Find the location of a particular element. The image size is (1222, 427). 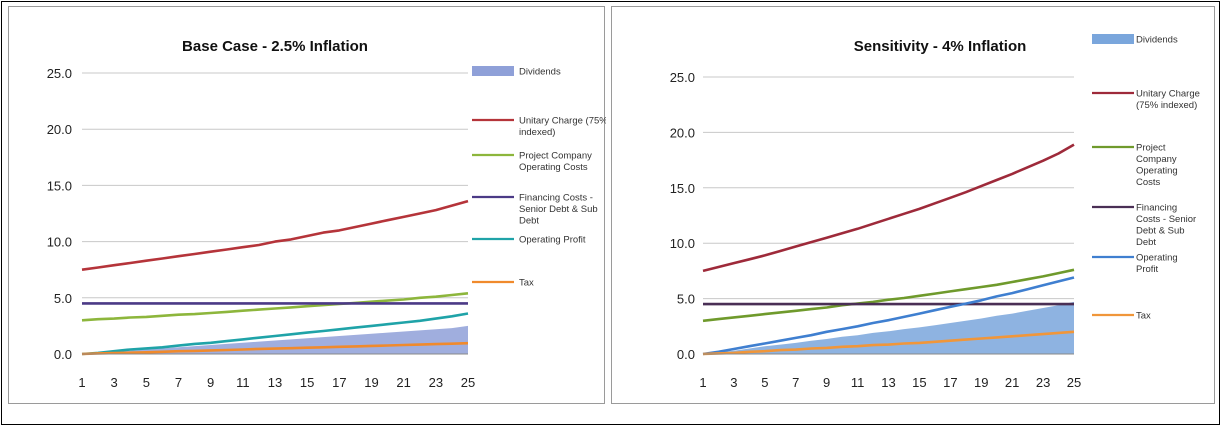

legend-label: Financing is located at coordinates (1156, 208).